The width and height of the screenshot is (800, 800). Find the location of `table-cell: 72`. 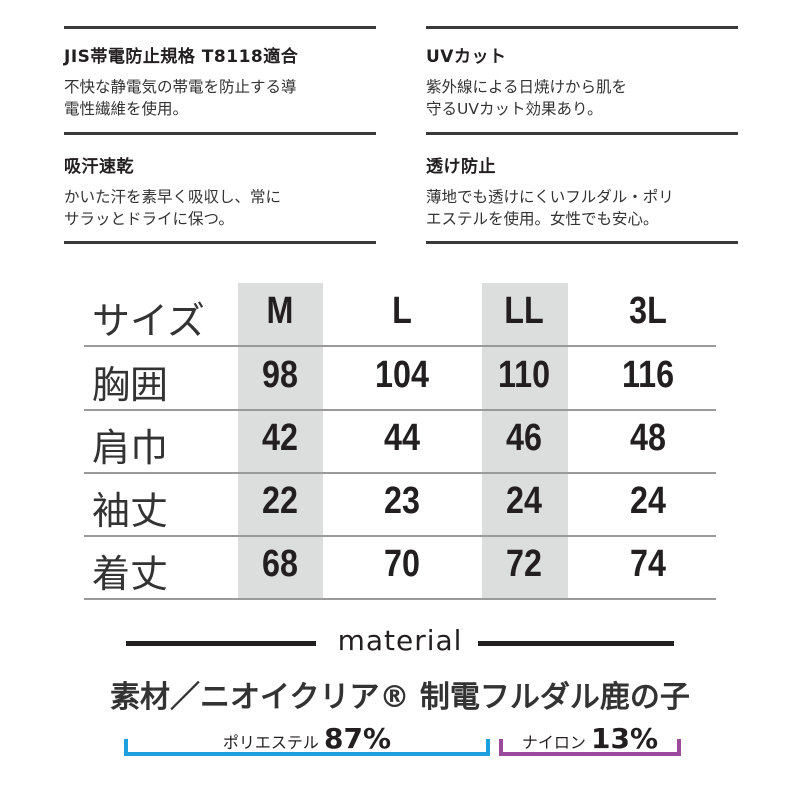

table-cell: 72 is located at coordinates (524, 564).